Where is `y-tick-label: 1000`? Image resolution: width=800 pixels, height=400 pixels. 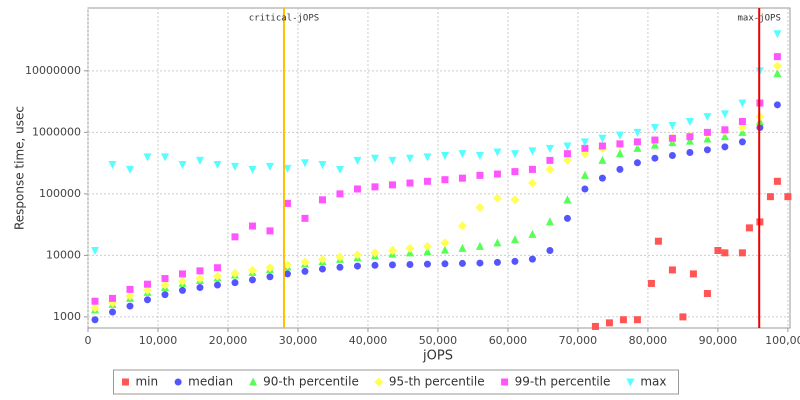
y-tick-label: 1000 is located at coordinates (67, 316).